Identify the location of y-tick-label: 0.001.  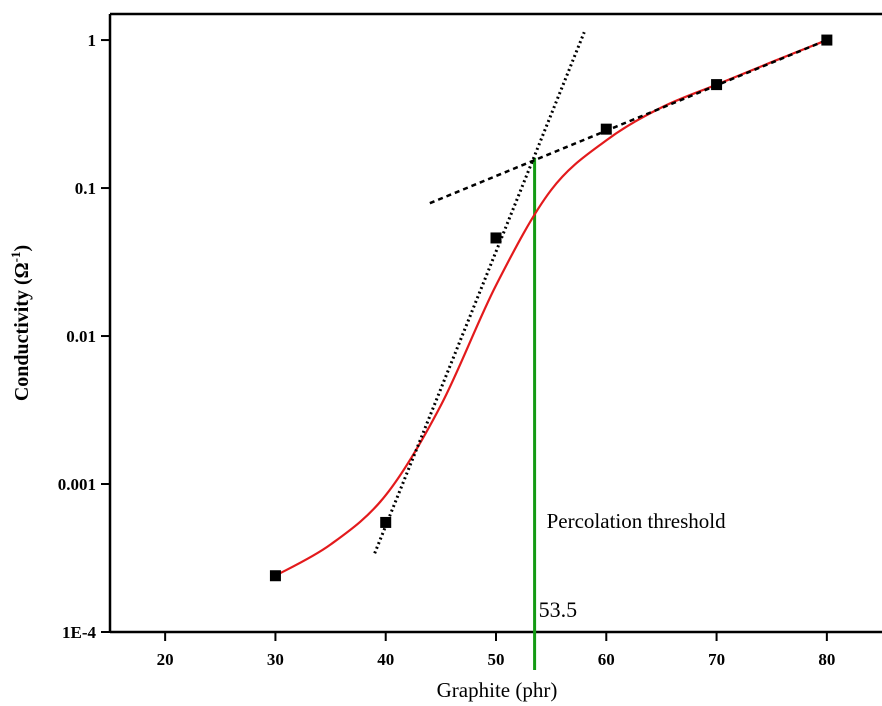
(77, 484).